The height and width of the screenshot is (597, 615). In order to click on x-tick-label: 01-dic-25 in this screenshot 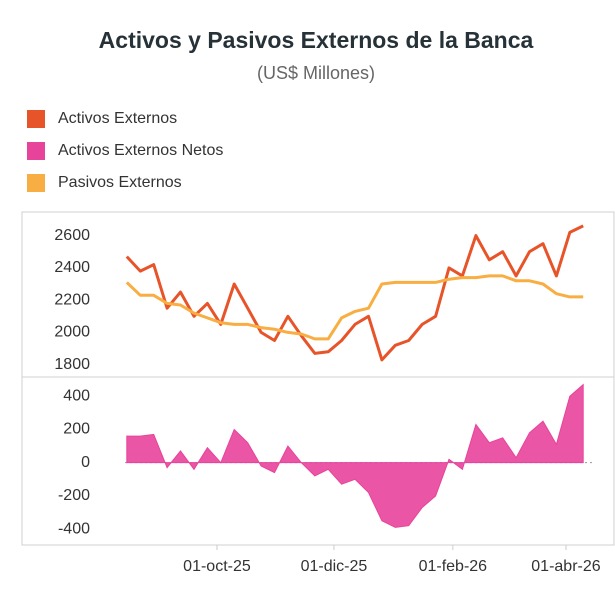, I will do `click(334, 566)`.